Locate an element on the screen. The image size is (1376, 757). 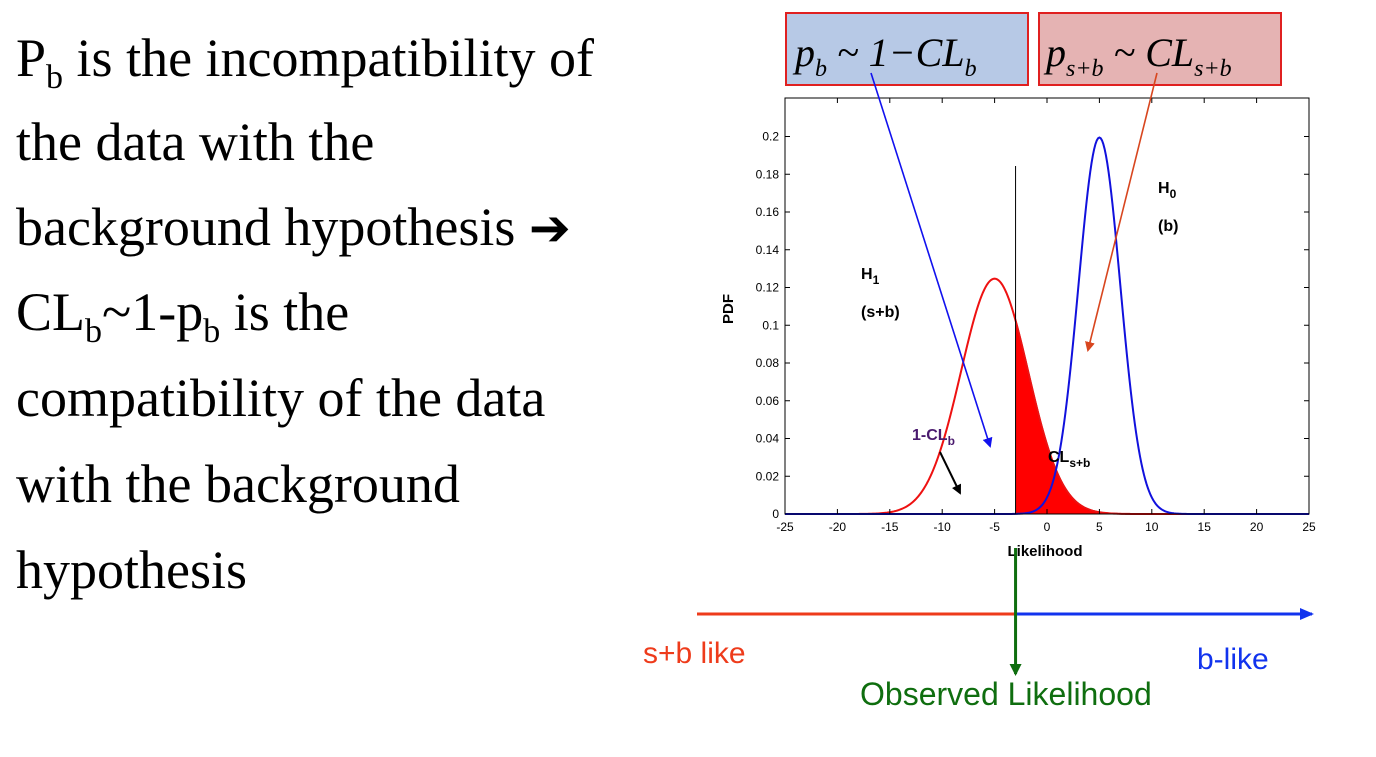
formula-box-psb: ps+b ~ CLs+b is located at coordinates (1160, 49).